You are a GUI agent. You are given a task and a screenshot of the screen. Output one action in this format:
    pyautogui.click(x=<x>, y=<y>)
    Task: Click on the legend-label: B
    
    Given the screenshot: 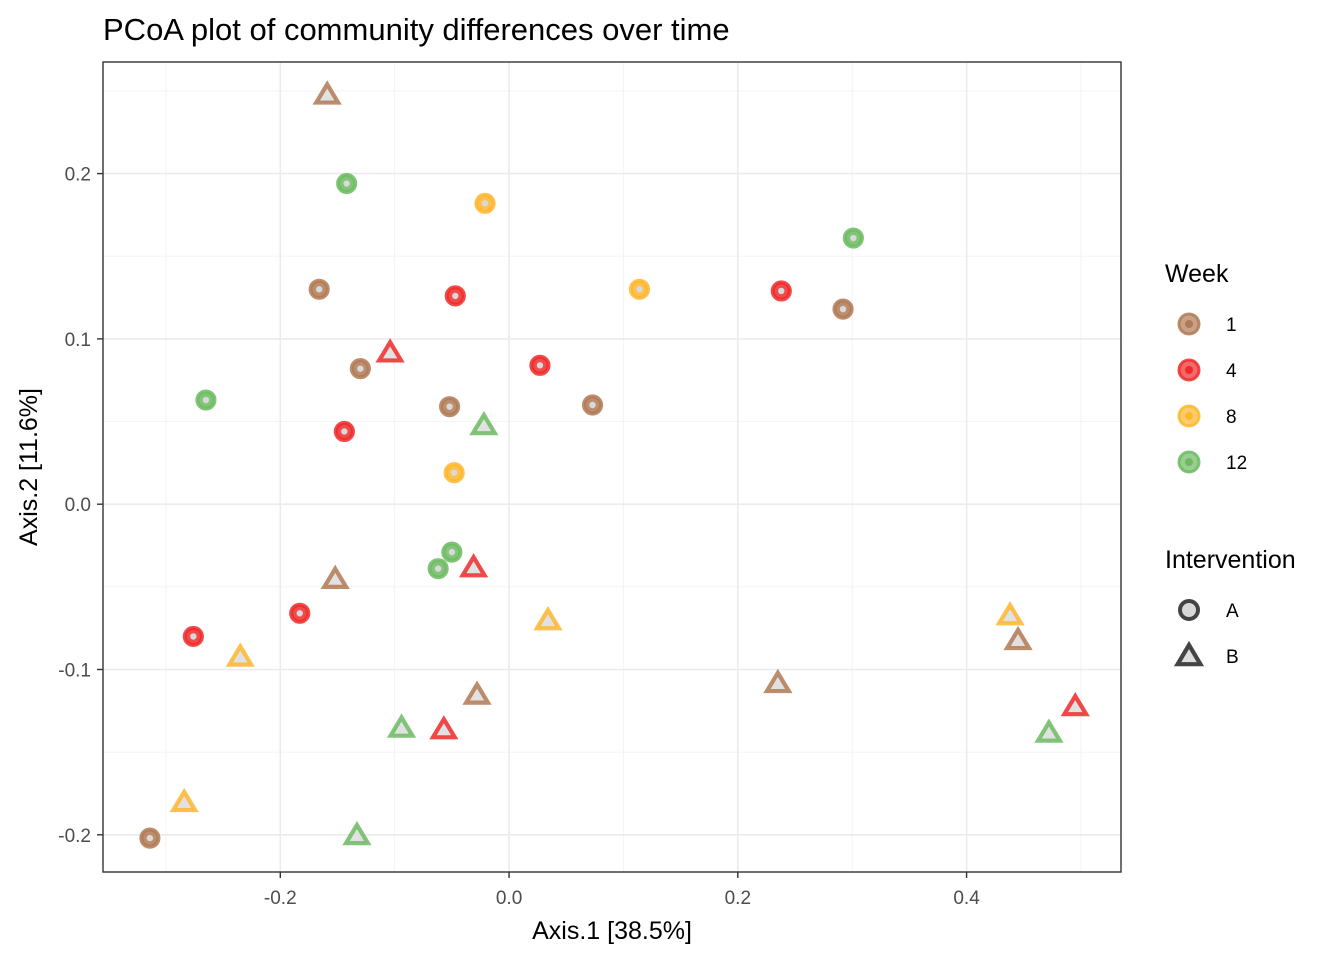 What is the action you would take?
    pyautogui.click(x=1232, y=657)
    